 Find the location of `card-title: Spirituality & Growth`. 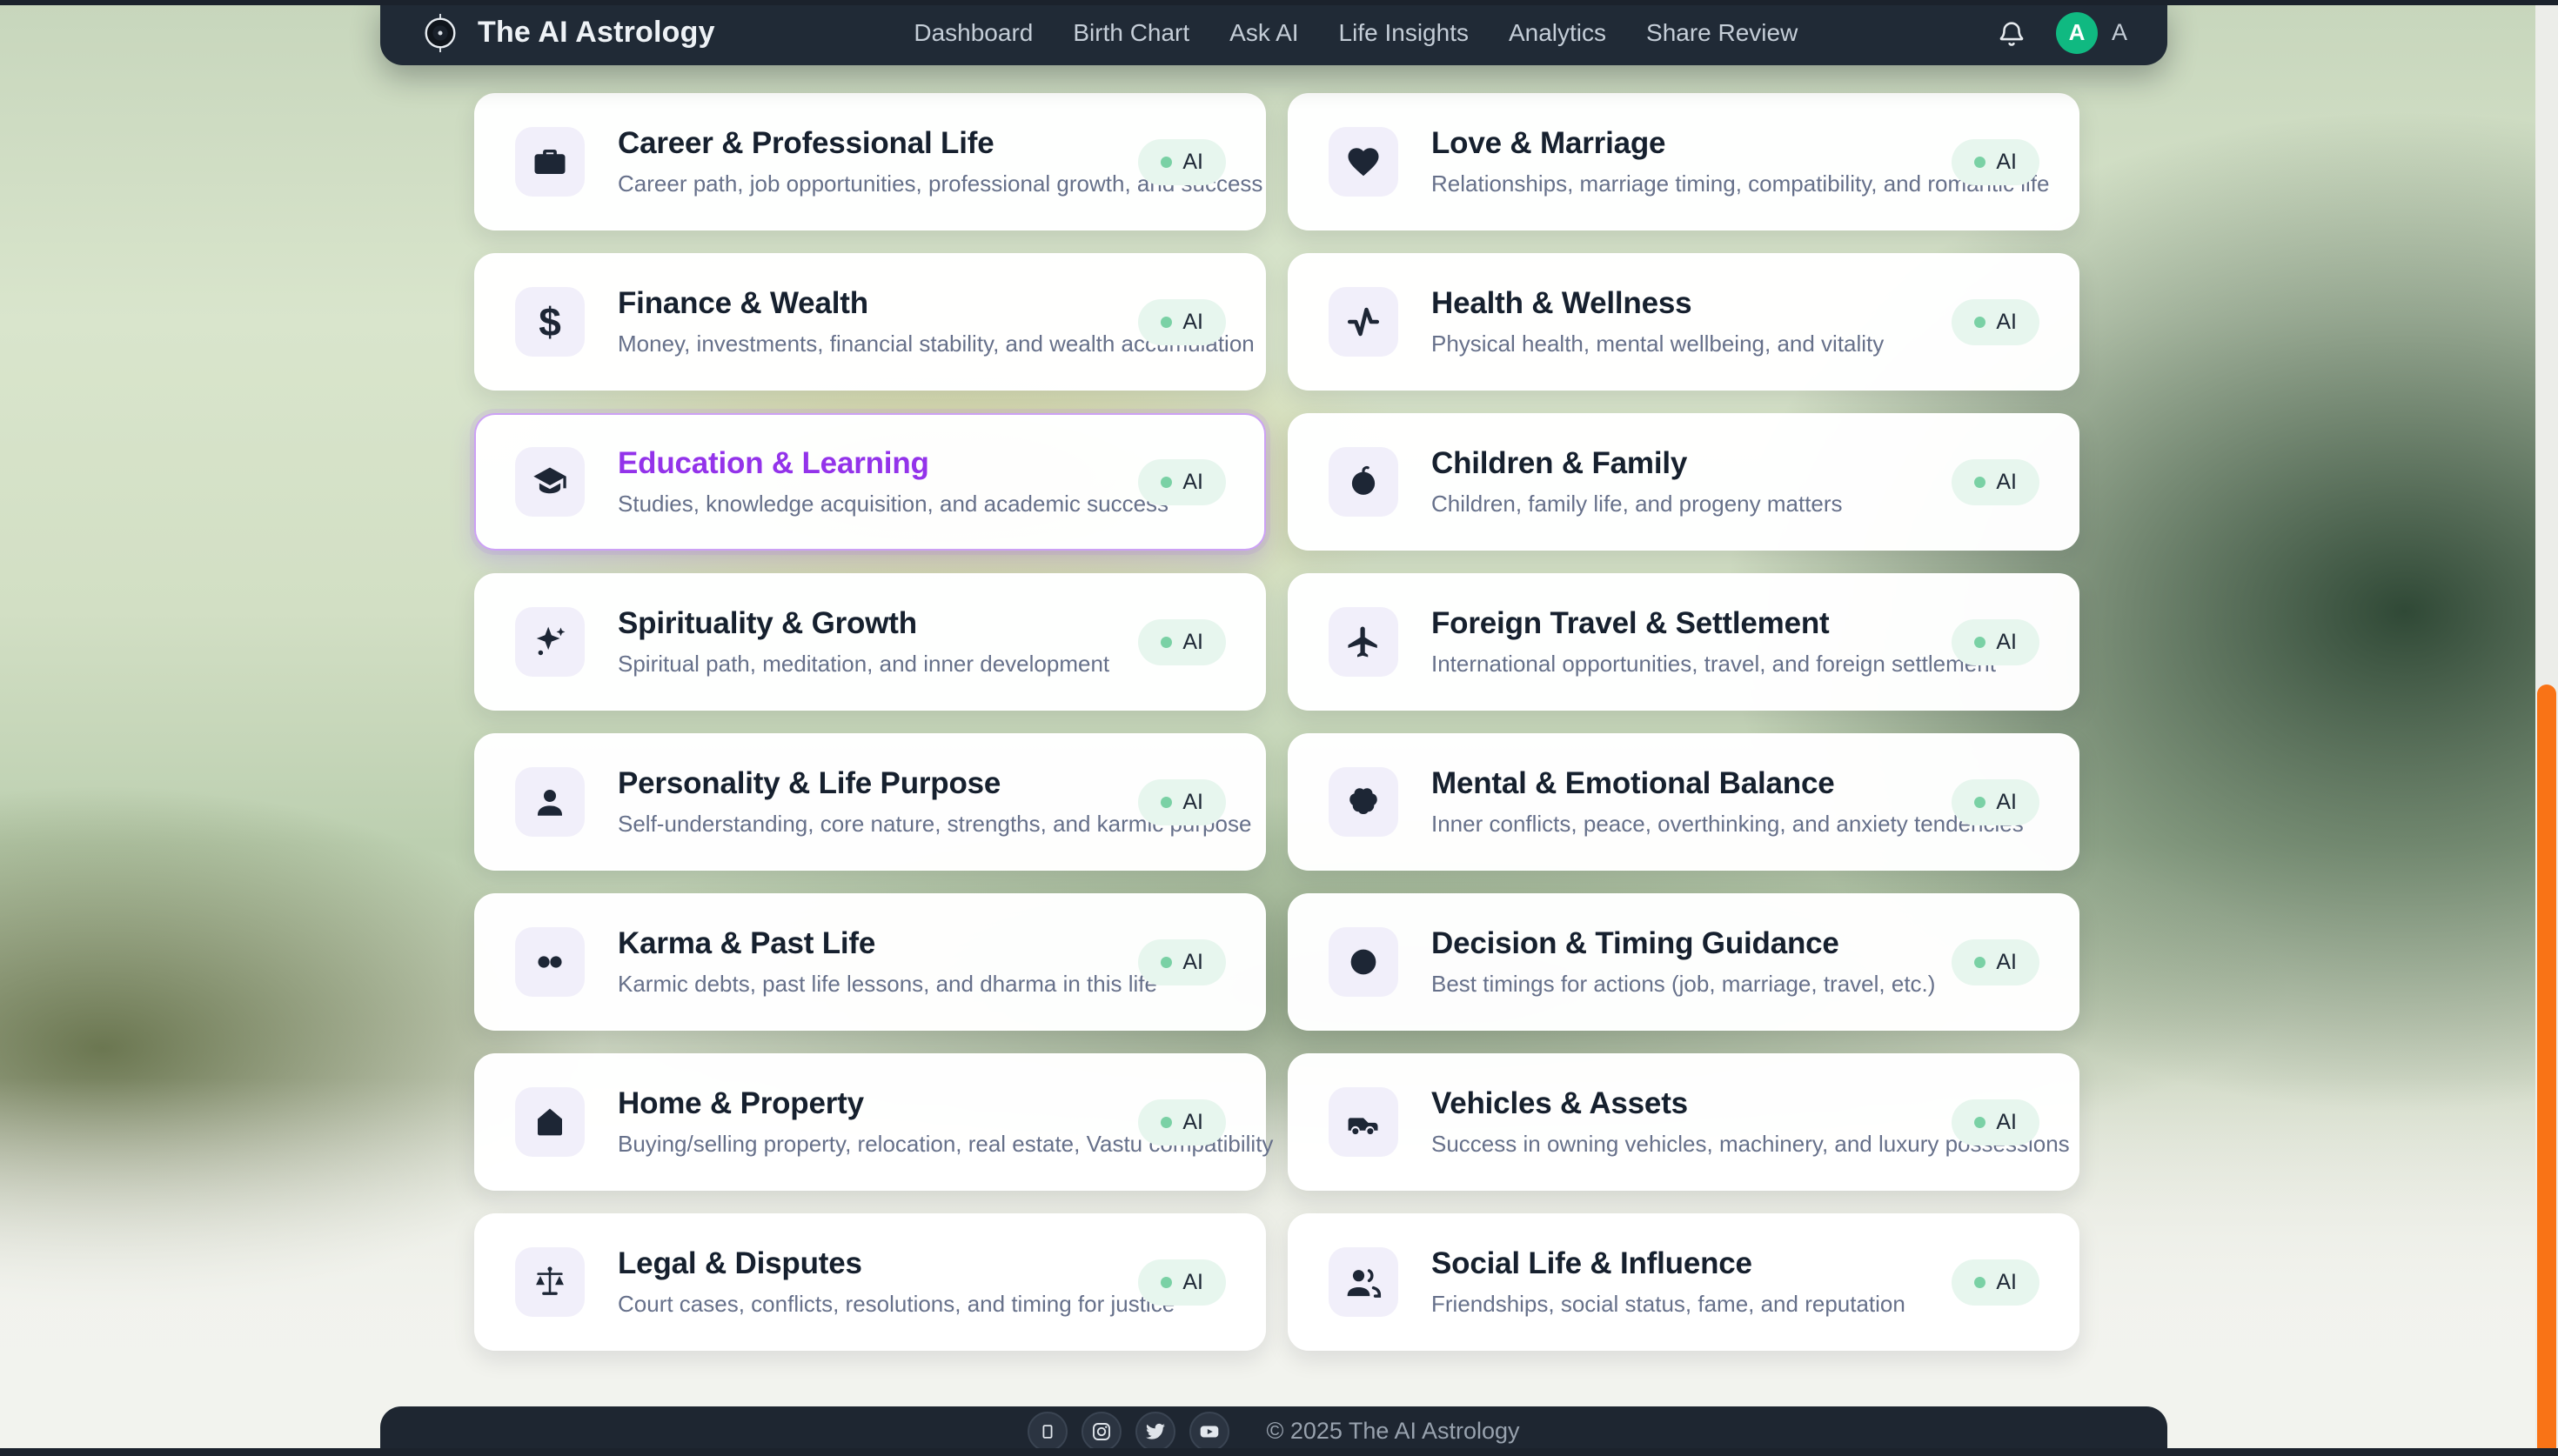

card-title: Spirituality & Growth is located at coordinates (767, 623).